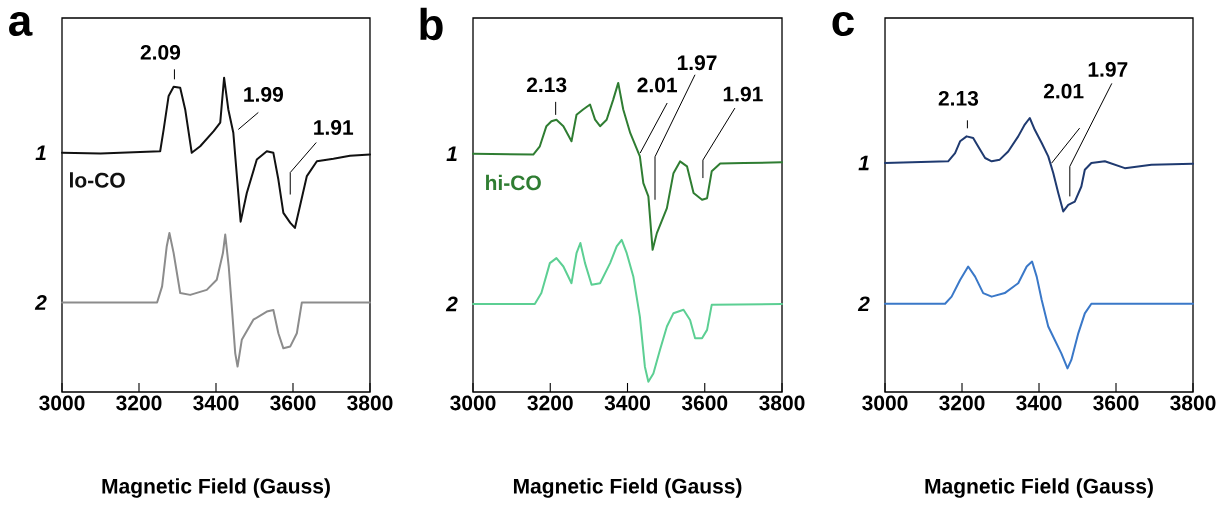 This screenshot has width=1228, height=523. What do you see at coordinates (958, 98) in the screenshot?
I see `text: 2.13` at bounding box center [958, 98].